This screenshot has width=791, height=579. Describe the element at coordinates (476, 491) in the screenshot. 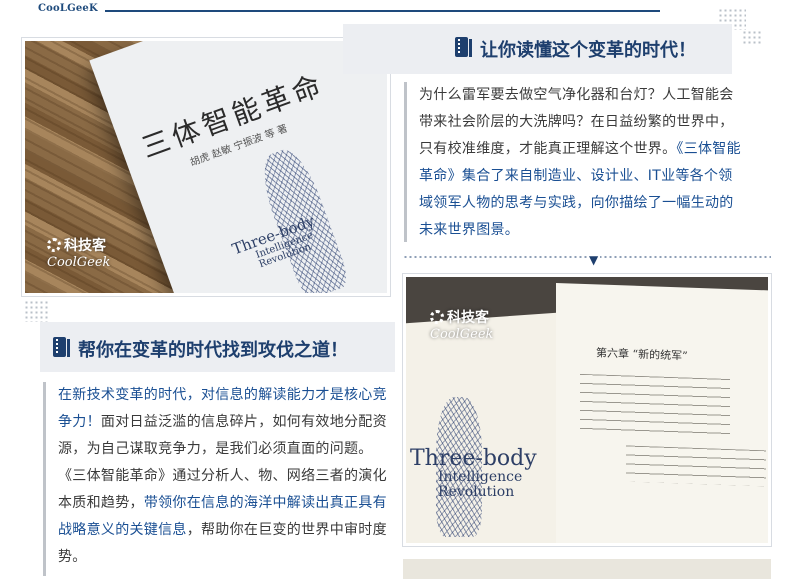

I see `cover-en-line: Revolution` at that location.